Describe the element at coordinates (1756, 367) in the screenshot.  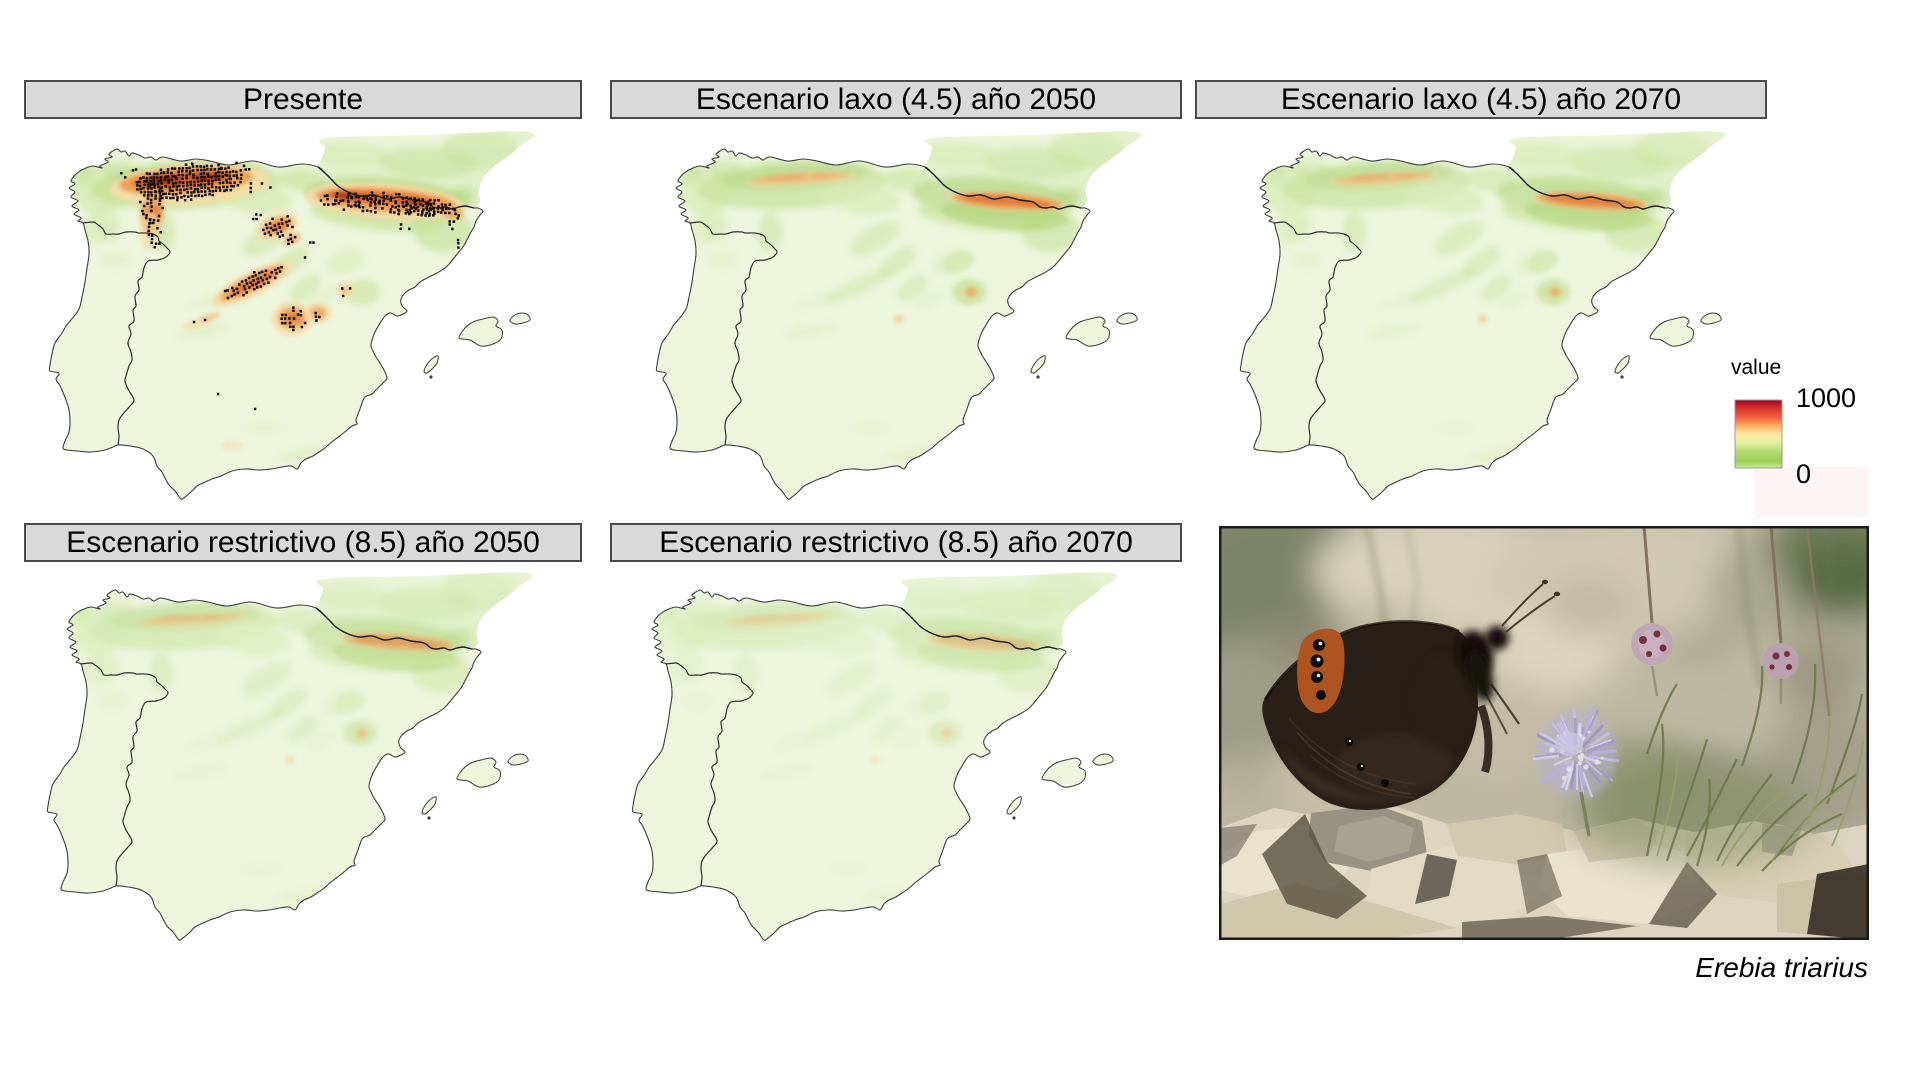
I see `svg-text: value` at that location.